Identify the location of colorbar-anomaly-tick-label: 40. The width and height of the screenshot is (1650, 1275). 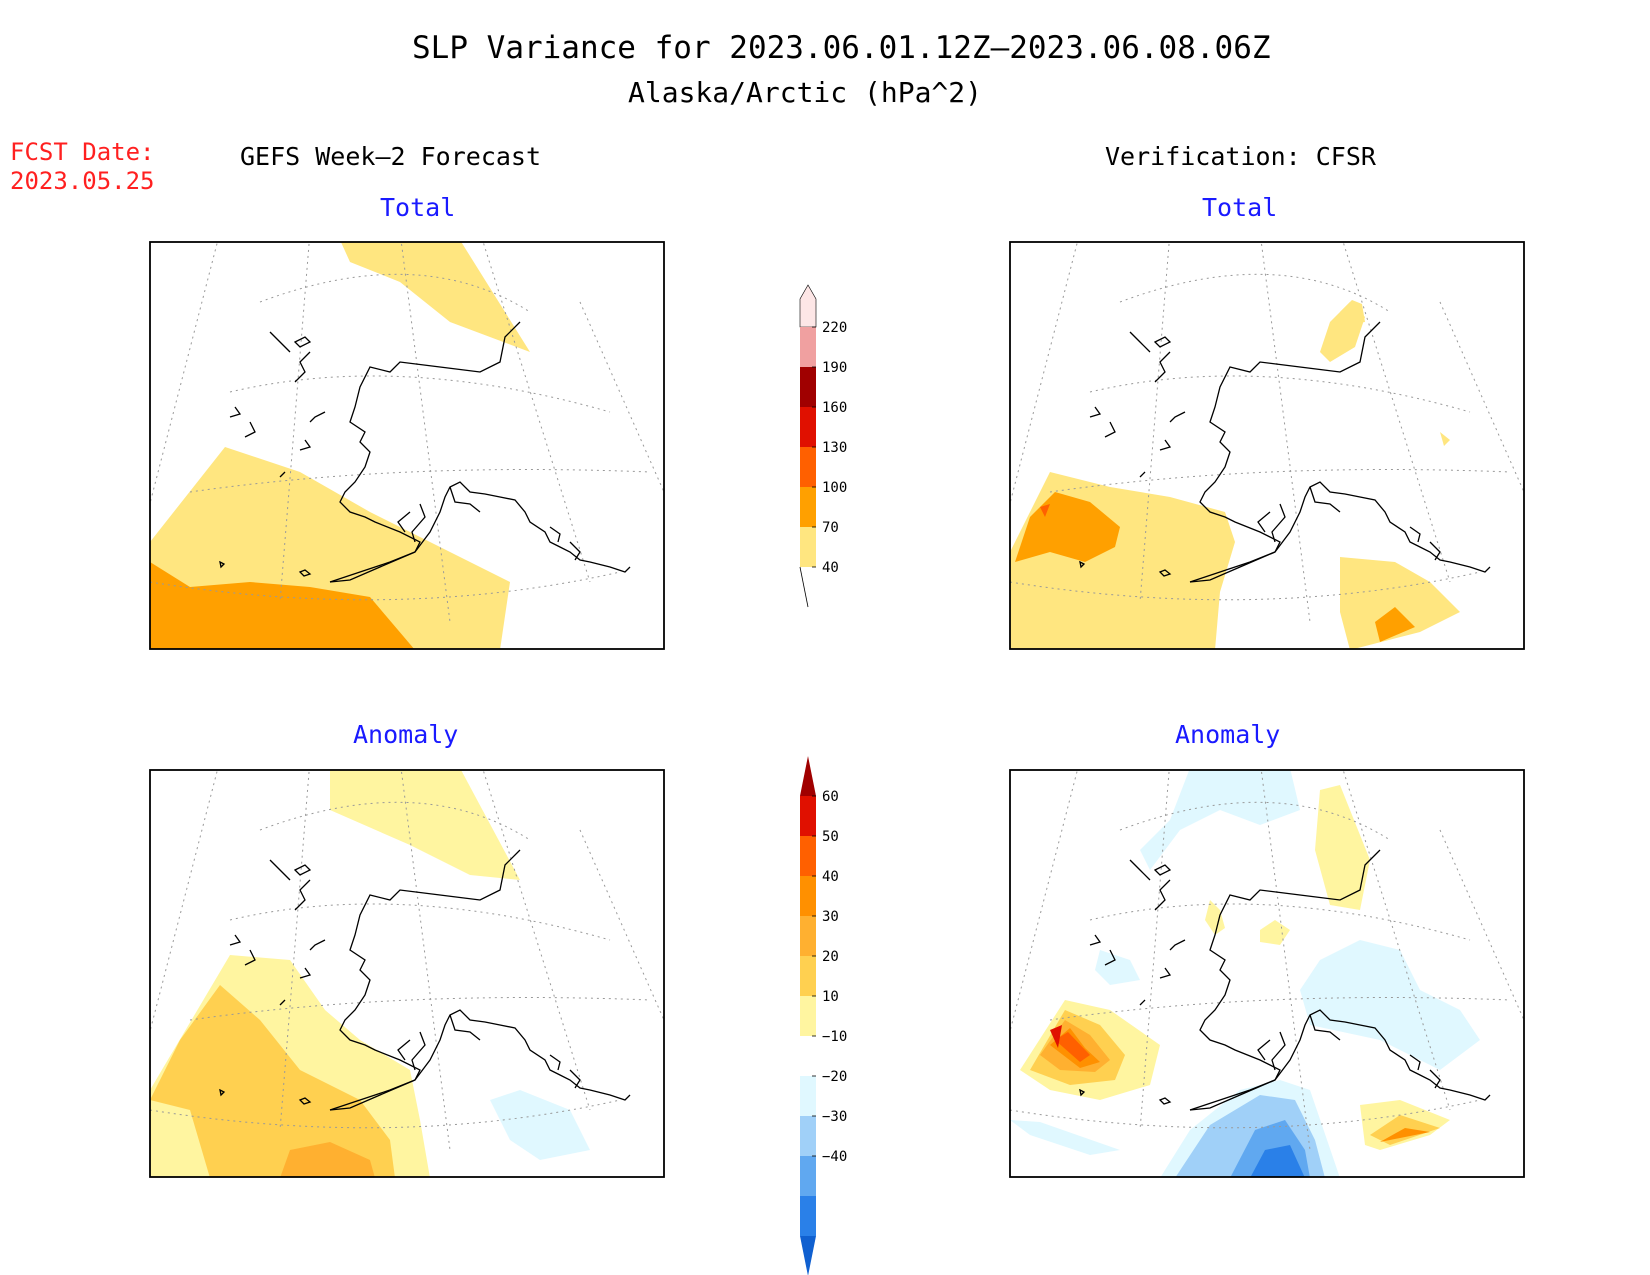
(830, 877).